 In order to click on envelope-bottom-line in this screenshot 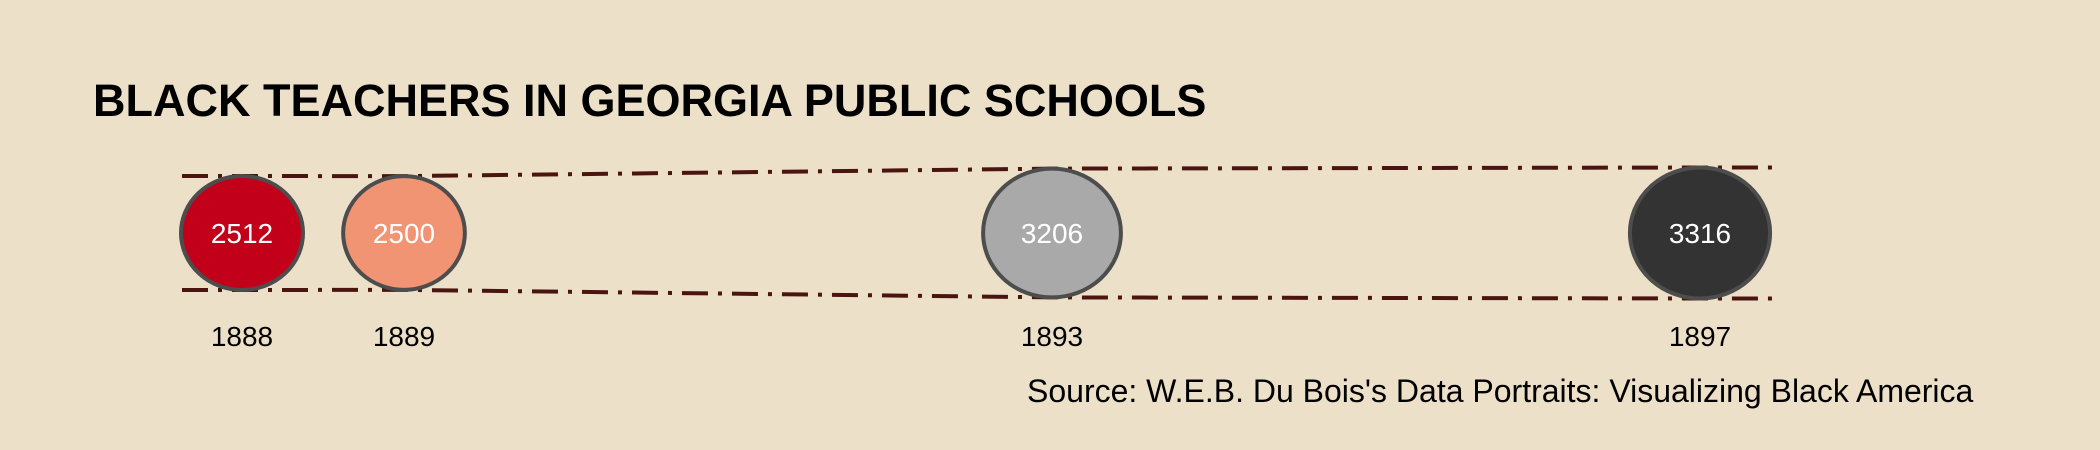, I will do `click(978, 294)`.